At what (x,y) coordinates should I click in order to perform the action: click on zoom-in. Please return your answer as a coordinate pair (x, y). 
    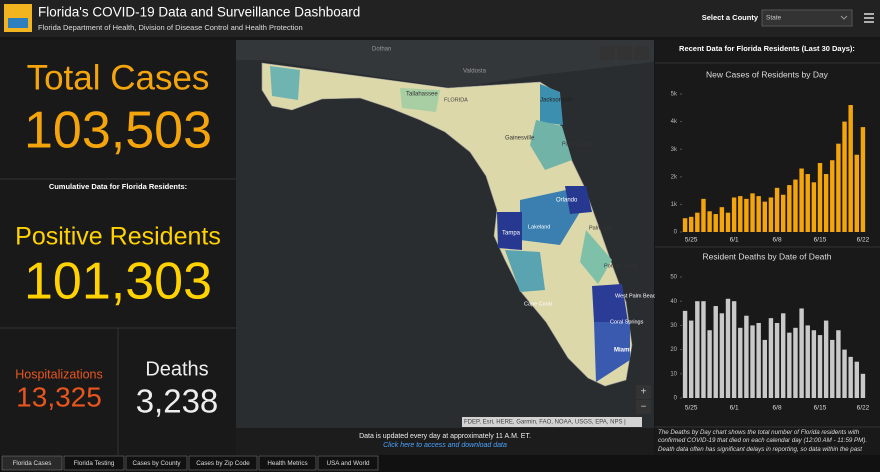
    Looking at the image, I should click on (643, 392).